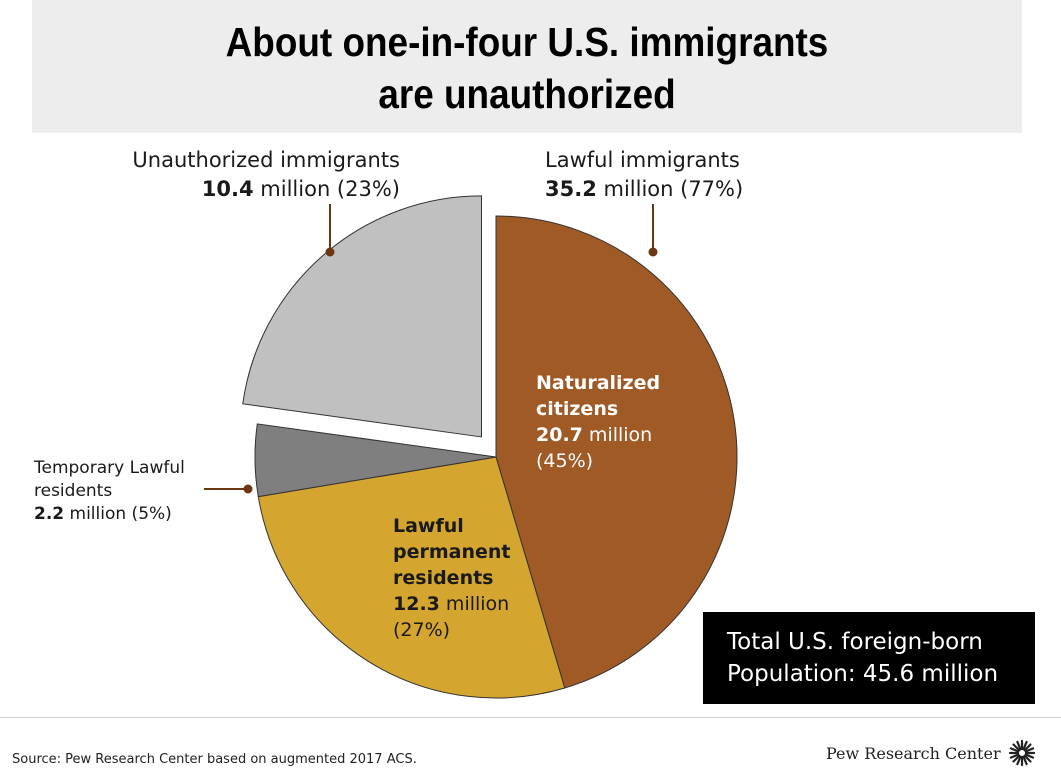 The height and width of the screenshot is (776, 1061). Describe the element at coordinates (577, 409) in the screenshot. I see `label-naturalized-name2: citizens` at that location.